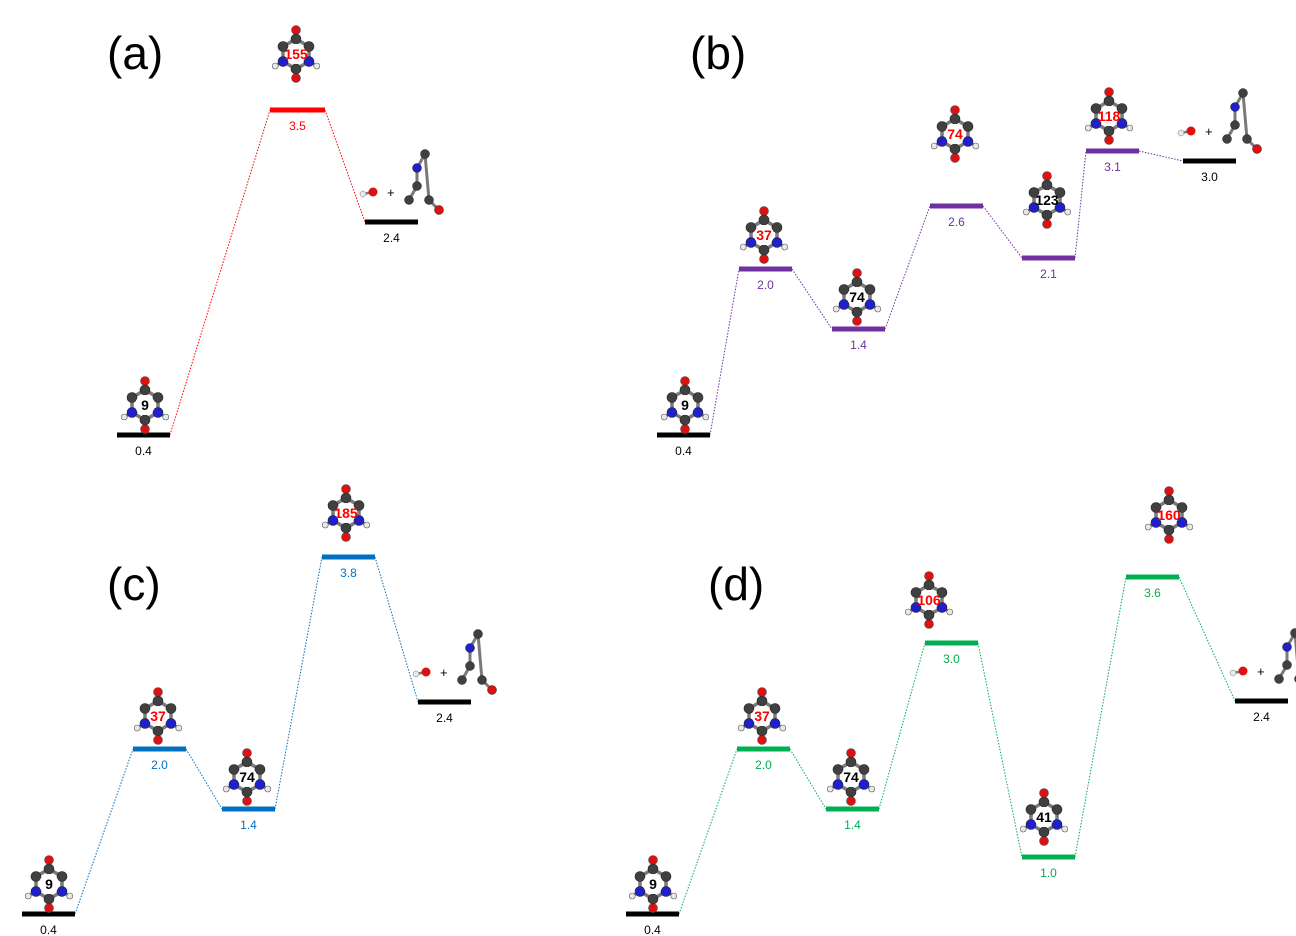 This screenshot has height=936, width=1296. What do you see at coordinates (346, 513) in the screenshot?
I see `ring-size-label-c-3: 185` at bounding box center [346, 513].